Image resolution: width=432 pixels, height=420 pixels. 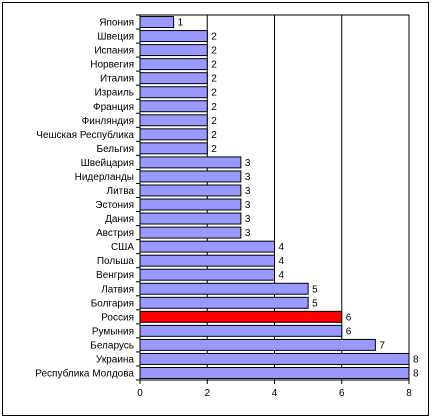 I want to click on x-tick-label: 2, so click(x=207, y=393).